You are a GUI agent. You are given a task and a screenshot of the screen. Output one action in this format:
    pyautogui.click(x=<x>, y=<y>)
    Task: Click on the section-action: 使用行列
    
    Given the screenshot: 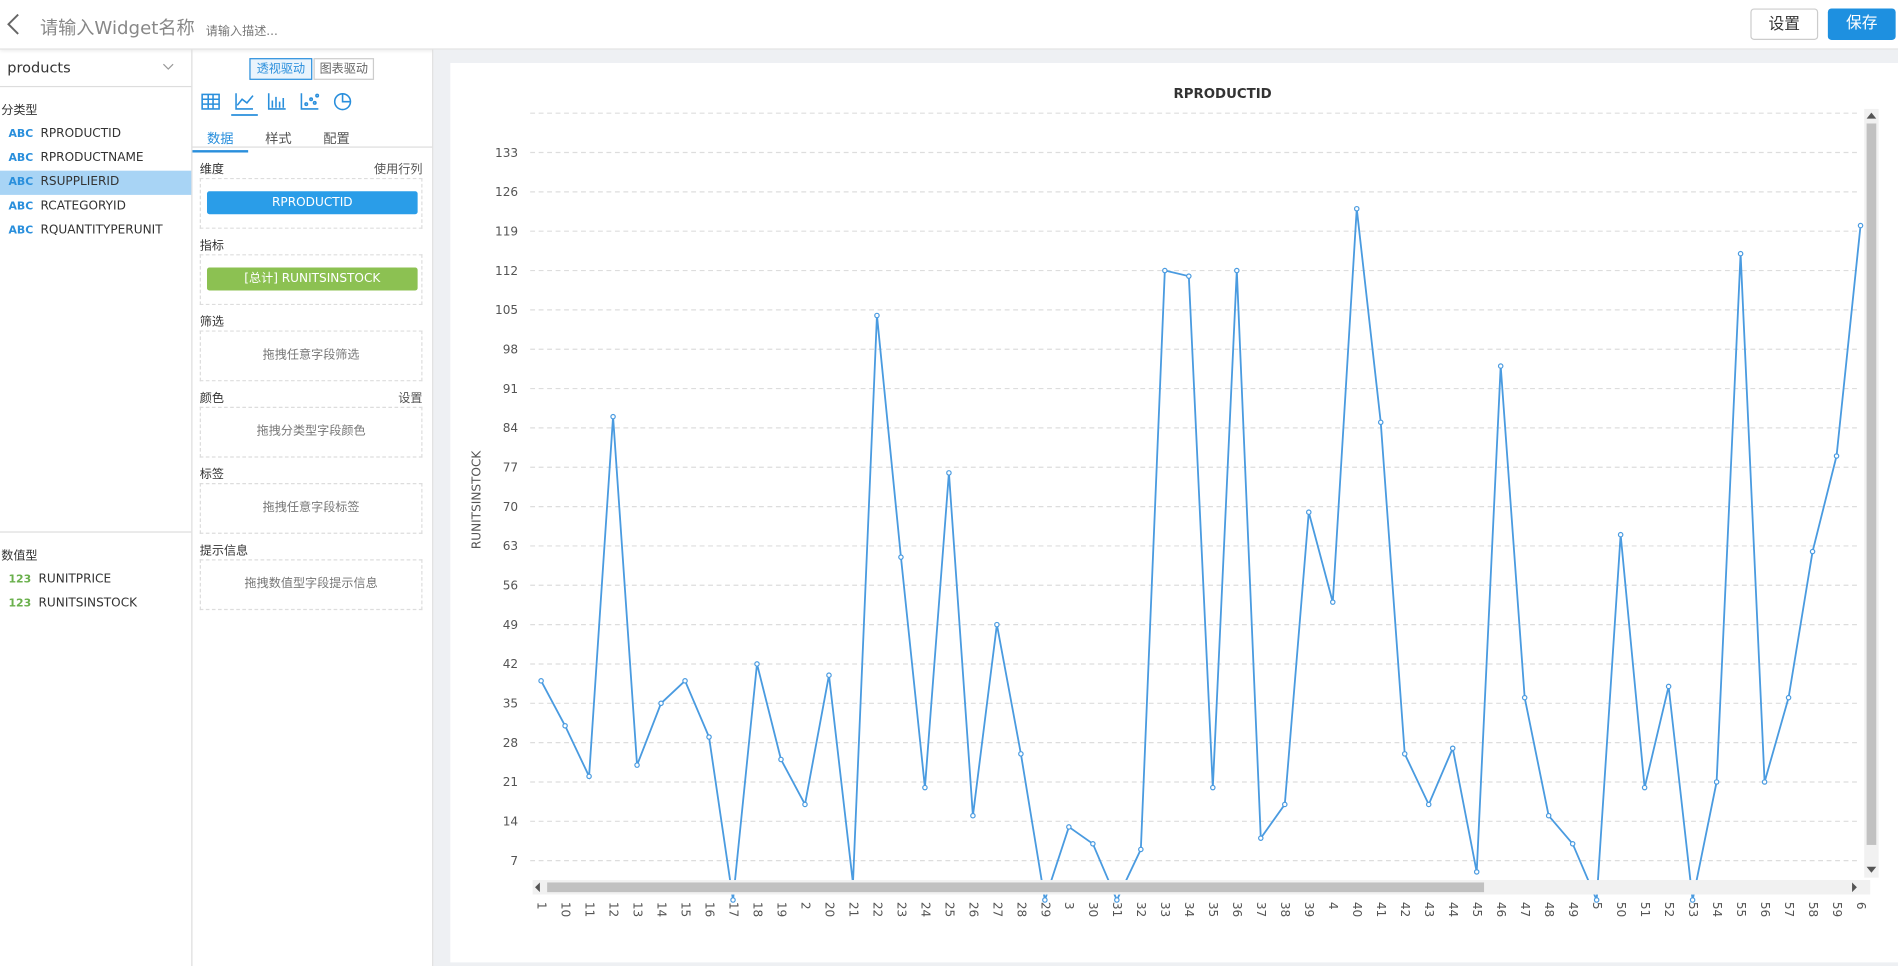 What is the action you would take?
    pyautogui.click(x=398, y=170)
    